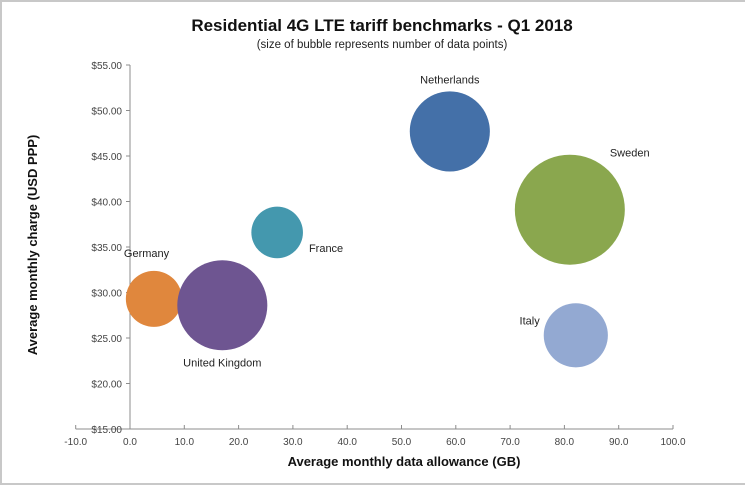 The height and width of the screenshot is (485, 745). Describe the element at coordinates (106, 339) in the screenshot. I see `y-tick-label: $25.00` at that location.